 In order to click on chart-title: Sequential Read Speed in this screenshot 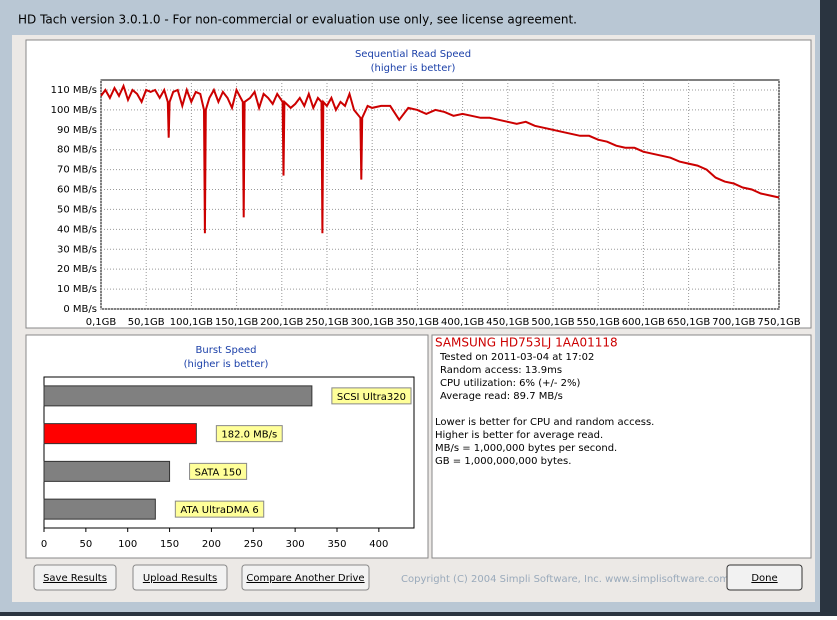, I will do `click(413, 54)`.